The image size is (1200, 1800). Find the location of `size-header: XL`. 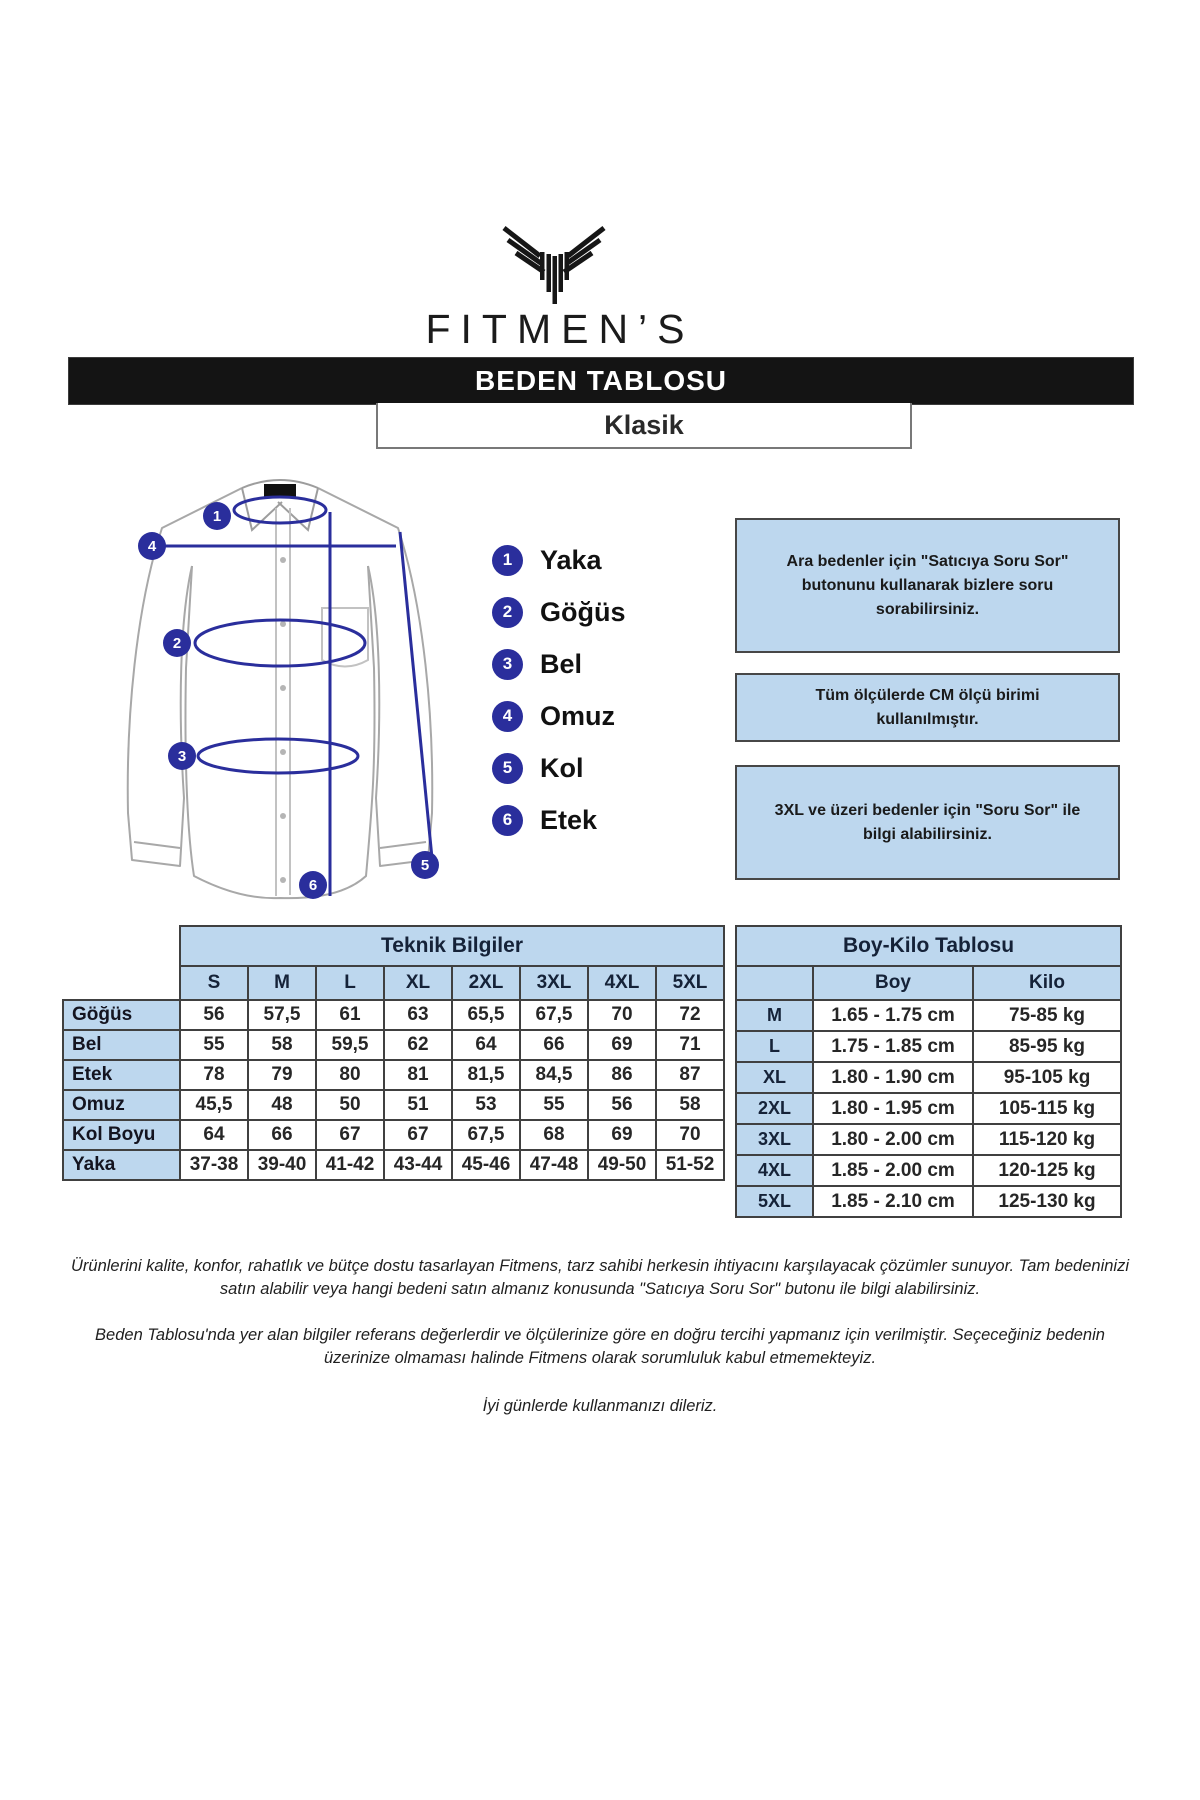

size-header: XL is located at coordinates (418, 983).